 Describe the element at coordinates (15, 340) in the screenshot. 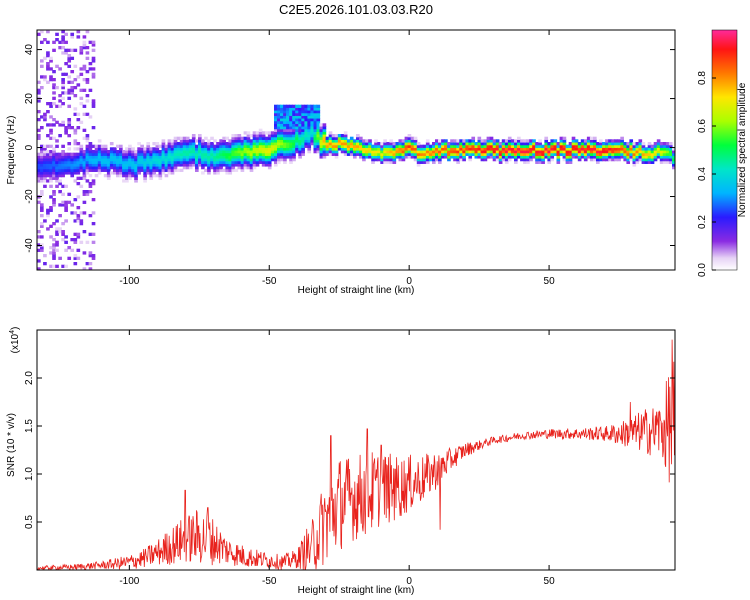

I see `svg-text: (x104)` at that location.